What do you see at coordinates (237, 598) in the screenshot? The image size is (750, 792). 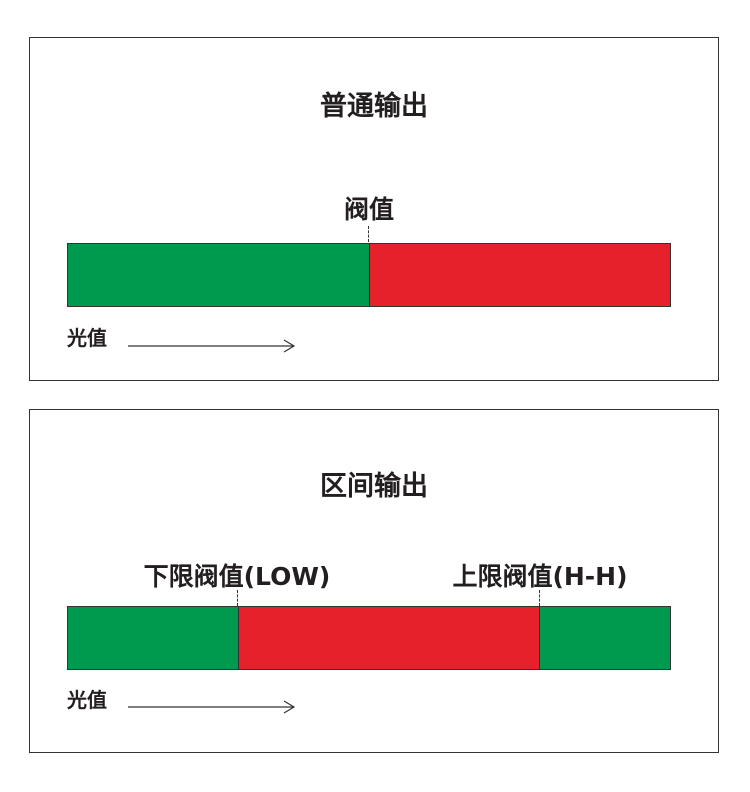 I see `low-threshold-marker` at bounding box center [237, 598].